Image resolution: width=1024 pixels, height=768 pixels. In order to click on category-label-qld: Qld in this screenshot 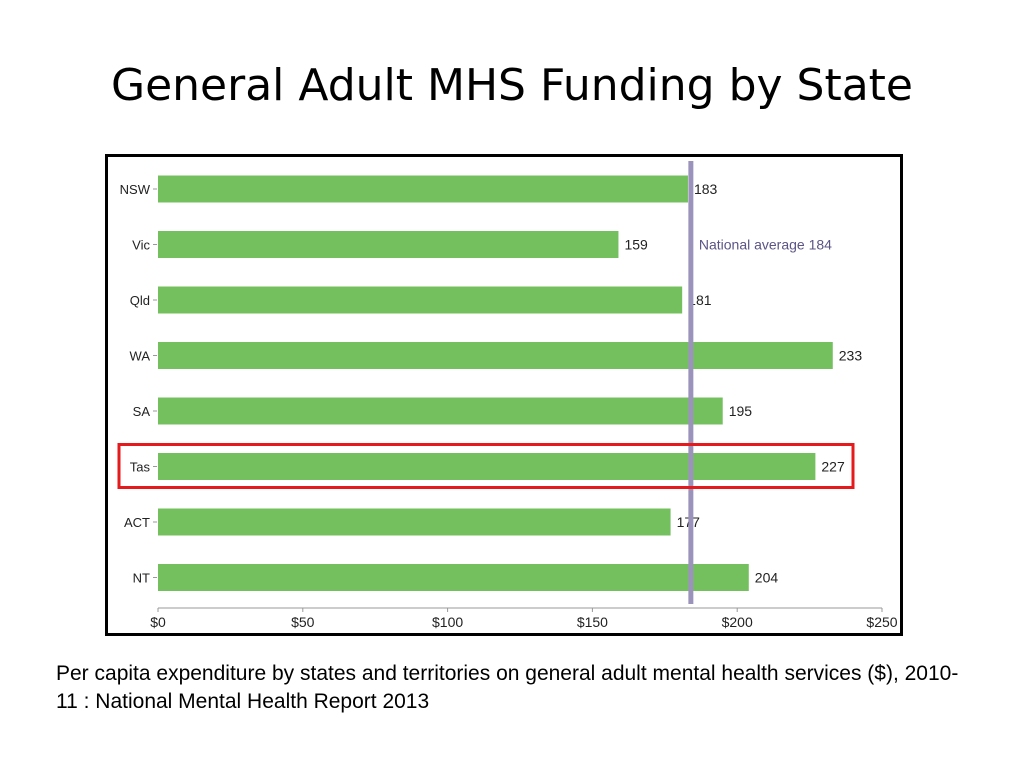, I will do `click(140, 300)`.